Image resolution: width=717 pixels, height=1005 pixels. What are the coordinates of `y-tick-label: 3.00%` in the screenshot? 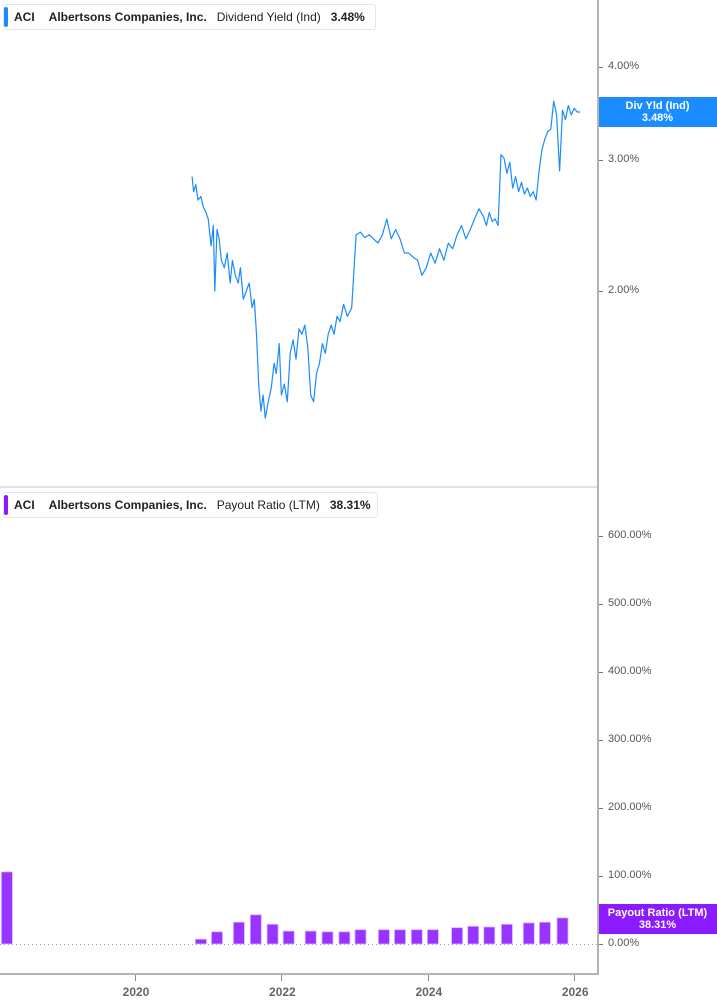 It's located at (624, 159).